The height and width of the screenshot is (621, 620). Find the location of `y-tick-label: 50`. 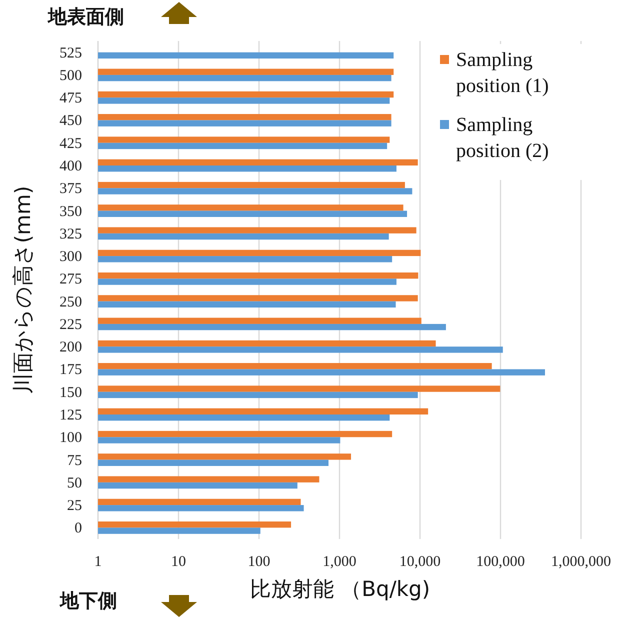

y-tick-label: 50 is located at coordinates (74, 483).